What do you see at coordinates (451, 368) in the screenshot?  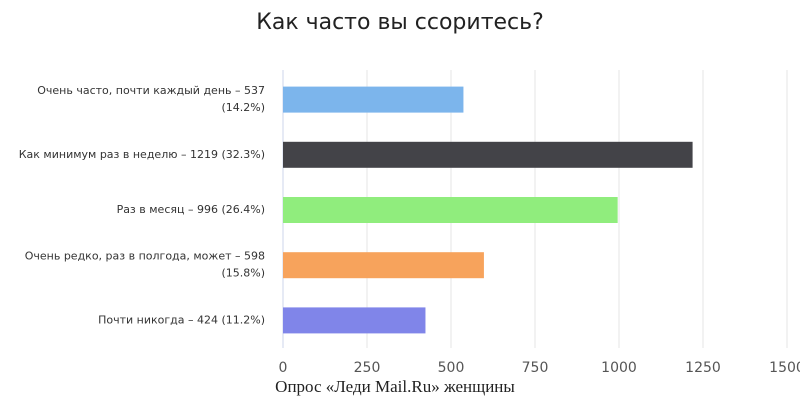 I see `x-tick-label: 500` at bounding box center [451, 368].